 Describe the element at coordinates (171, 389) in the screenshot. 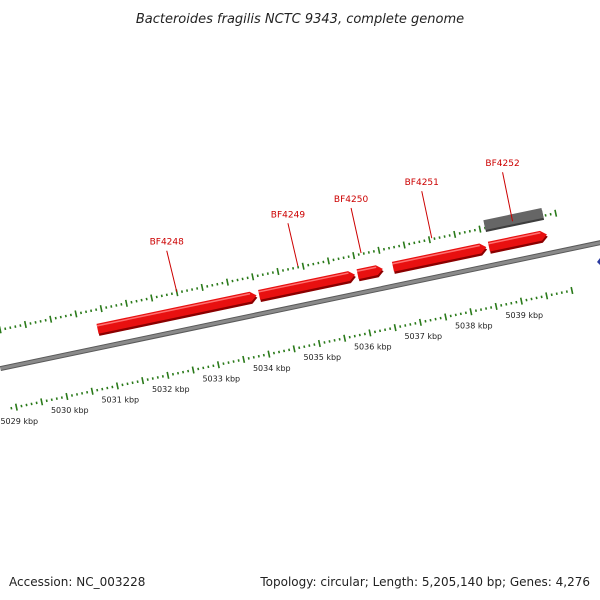

I see `scale-tick-label: 5032 kbp` at that location.